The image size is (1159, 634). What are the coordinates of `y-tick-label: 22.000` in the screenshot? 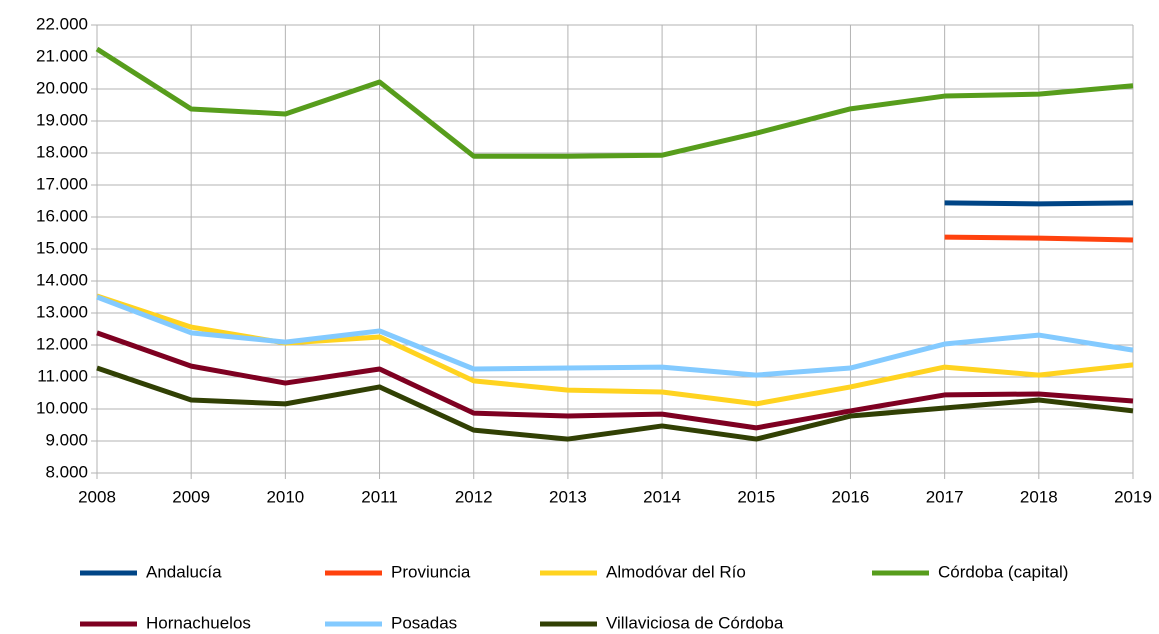 It's located at (62, 23).